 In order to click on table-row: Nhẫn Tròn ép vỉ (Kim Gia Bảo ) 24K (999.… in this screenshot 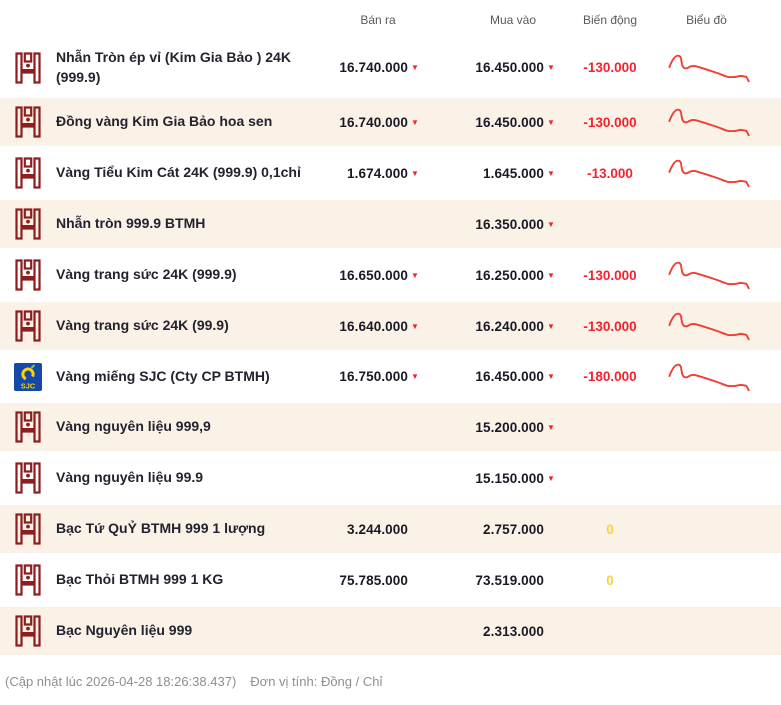, I will do `click(390, 69)`.